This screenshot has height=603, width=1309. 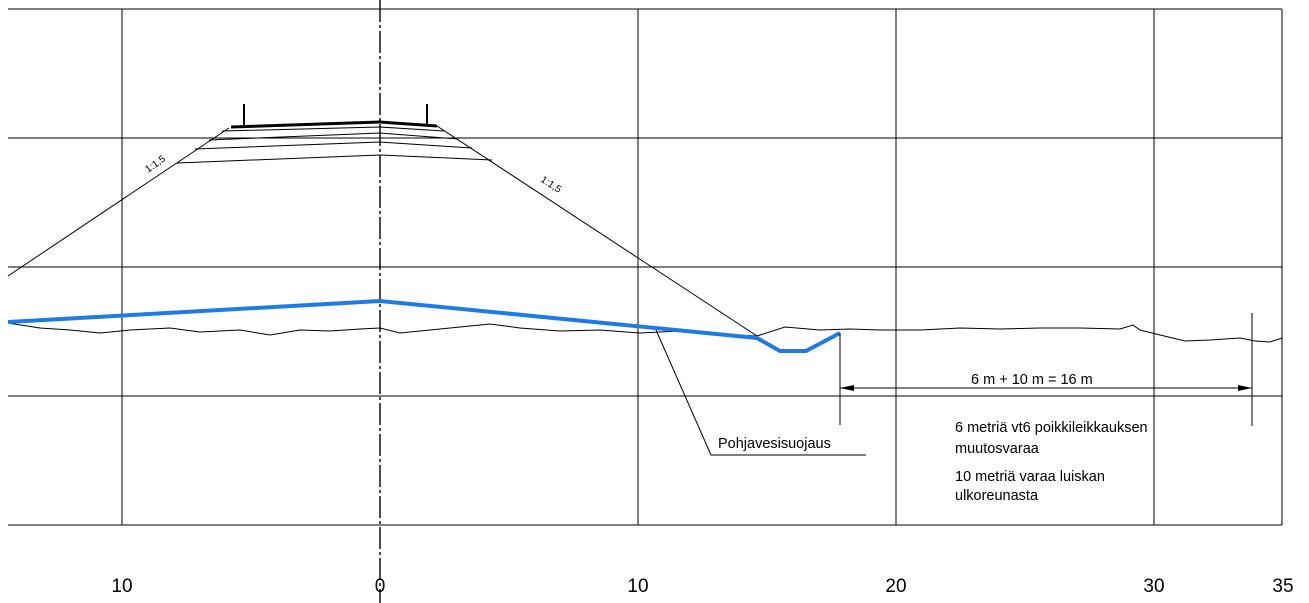 I want to click on x-tick-label: 30, so click(x=1153, y=586).